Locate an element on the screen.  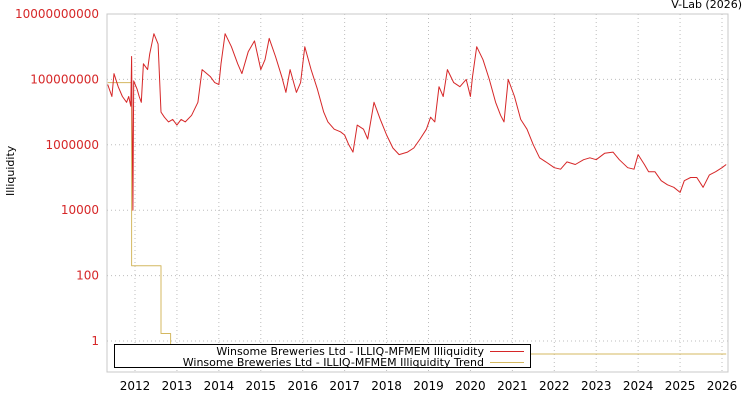
y-tick-label: 10000 is located at coordinates (80, 210).